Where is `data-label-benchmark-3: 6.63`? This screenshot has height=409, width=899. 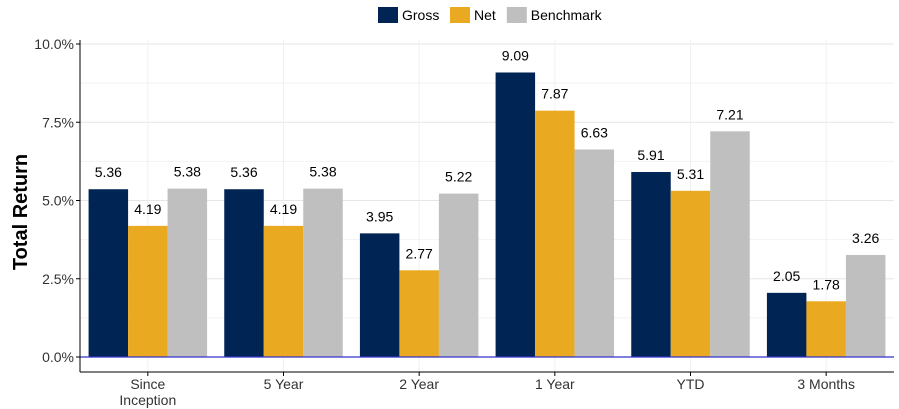 data-label-benchmark-3: 6.63 is located at coordinates (594, 132).